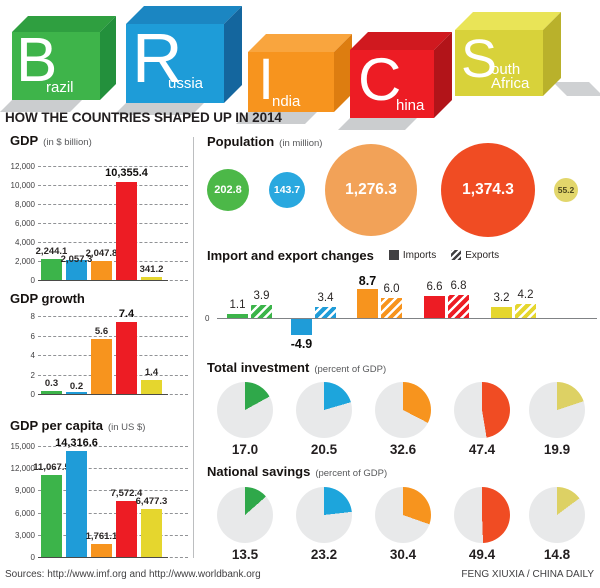 The image size is (600, 588). Describe the element at coordinates (24, 204) in the screenshot. I see `y-tick: 8,000` at that location.